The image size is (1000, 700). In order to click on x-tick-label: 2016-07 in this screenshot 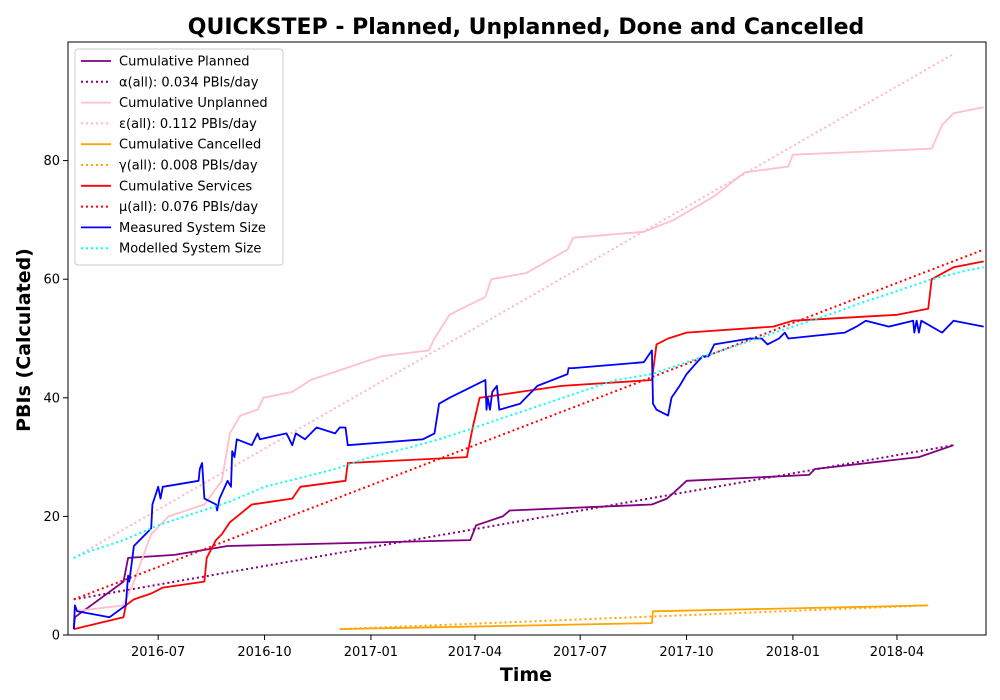, I will do `click(158, 652)`.